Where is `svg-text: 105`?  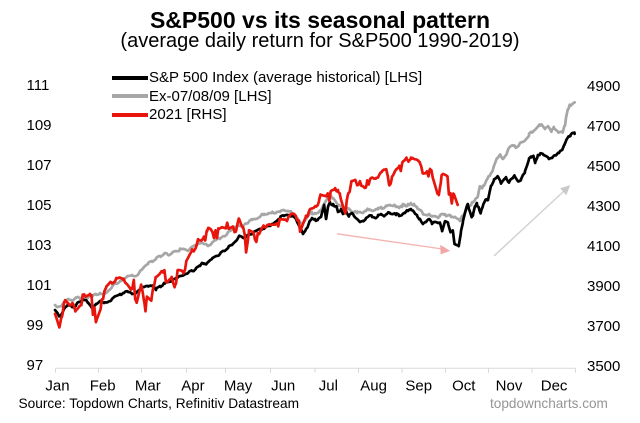
svg-text: 105 is located at coordinates (39, 205).